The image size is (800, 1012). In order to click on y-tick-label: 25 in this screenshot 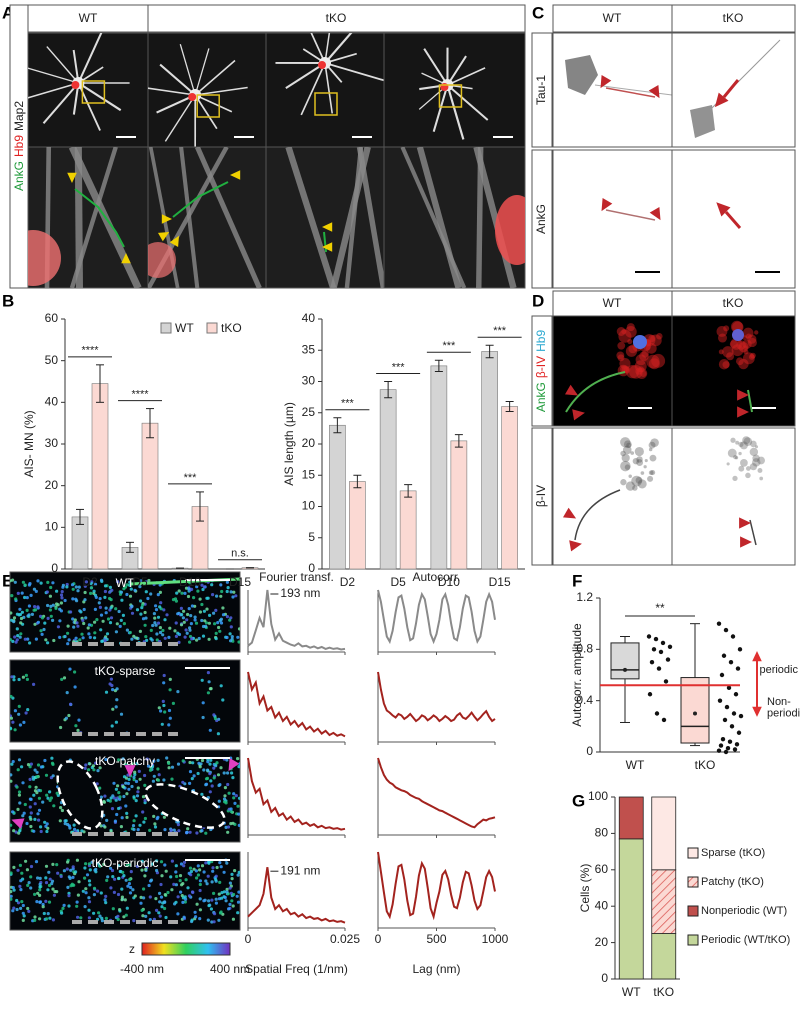, I will do `click(309, 412)`.